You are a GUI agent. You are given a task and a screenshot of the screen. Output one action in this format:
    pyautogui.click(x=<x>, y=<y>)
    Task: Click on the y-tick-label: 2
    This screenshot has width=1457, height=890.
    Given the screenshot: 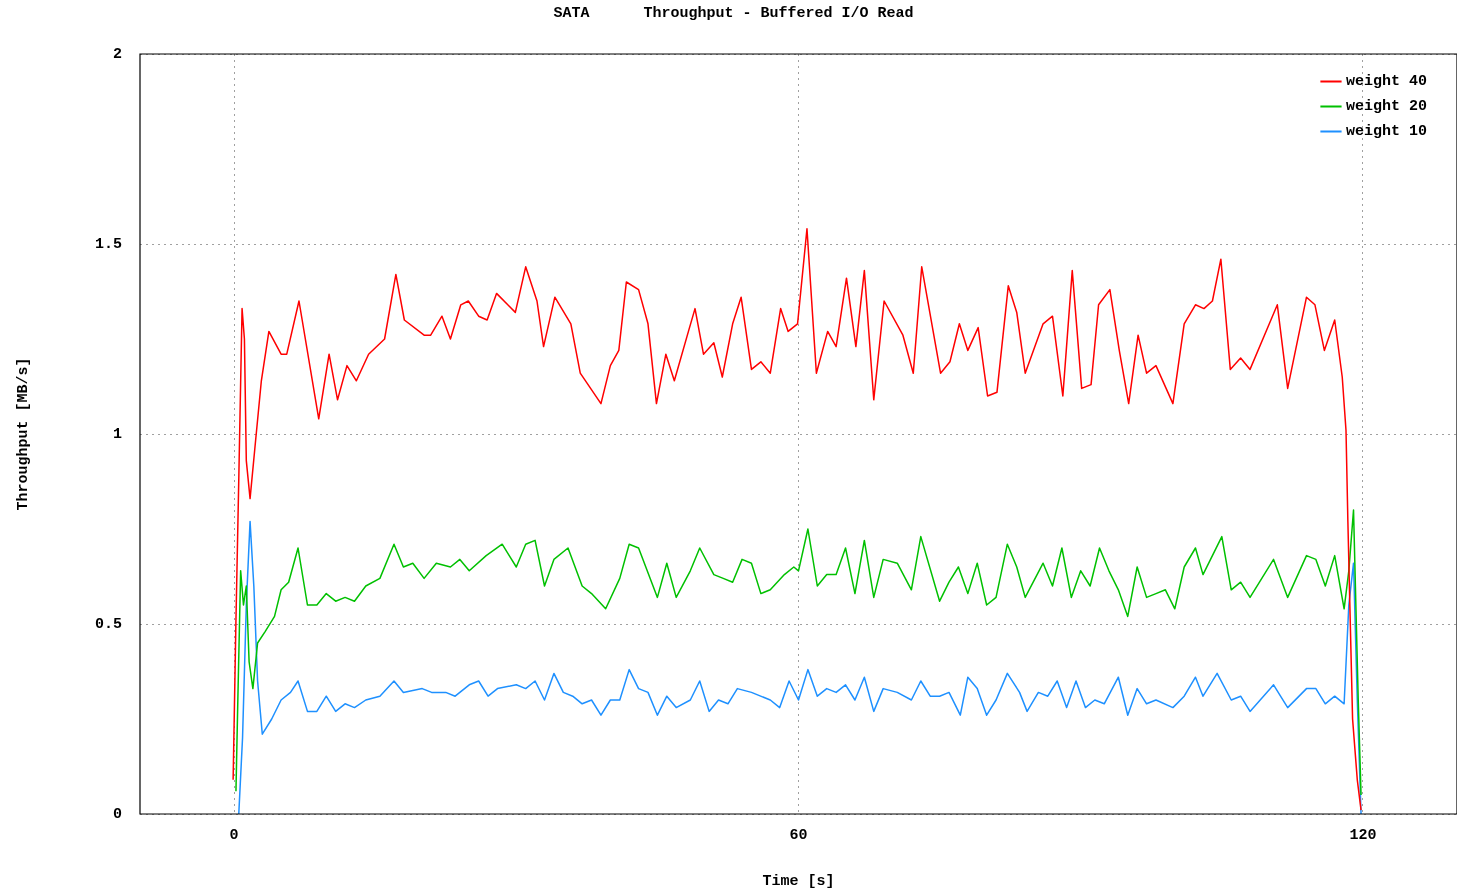 What is the action you would take?
    pyautogui.click(x=117, y=54)
    